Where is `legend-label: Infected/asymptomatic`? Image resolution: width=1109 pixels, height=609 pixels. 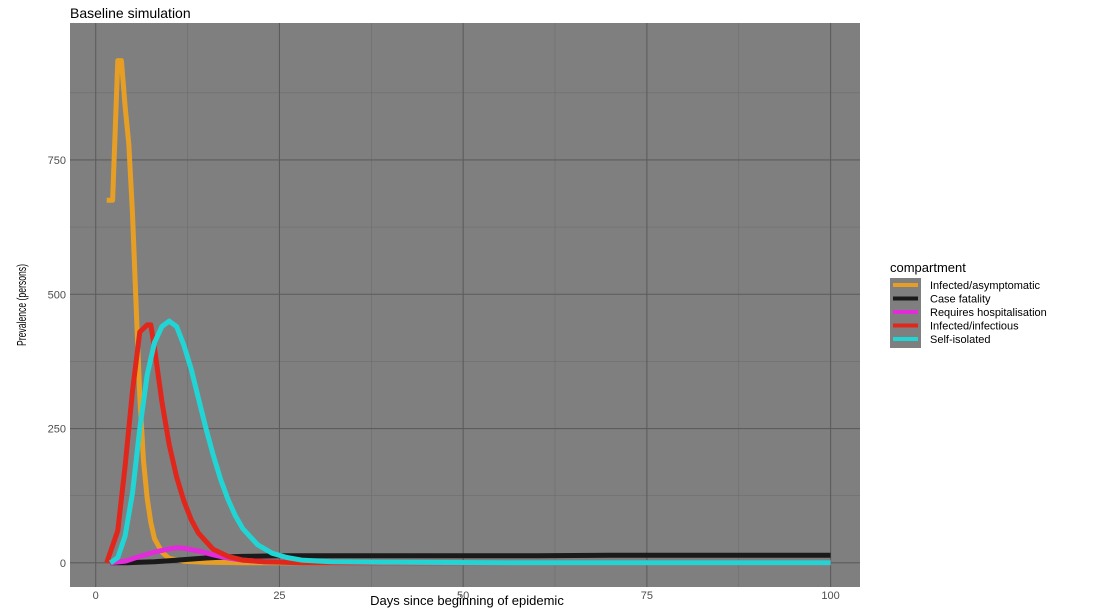
legend-label: Infected/asymptomatic is located at coordinates (985, 286).